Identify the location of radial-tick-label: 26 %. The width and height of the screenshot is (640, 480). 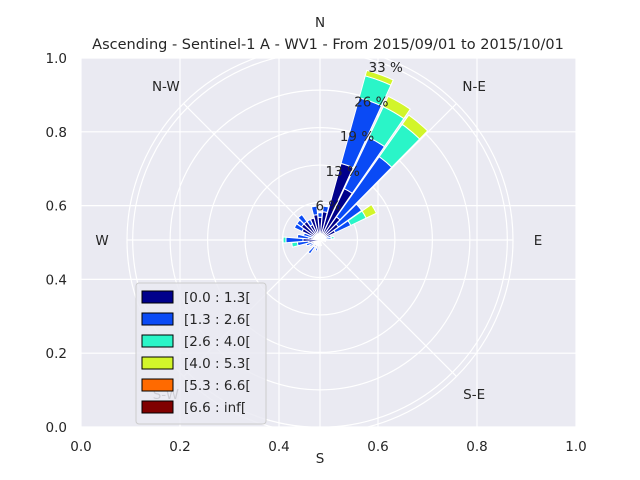
(371, 103).